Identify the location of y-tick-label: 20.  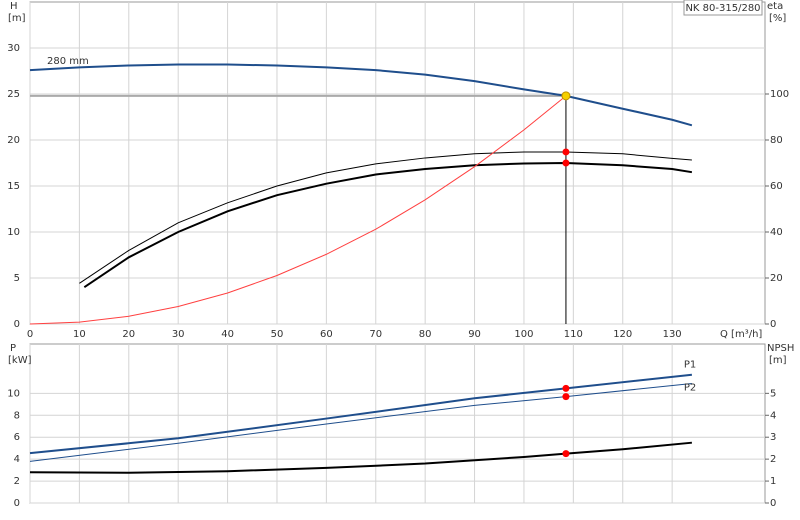
(13, 140).